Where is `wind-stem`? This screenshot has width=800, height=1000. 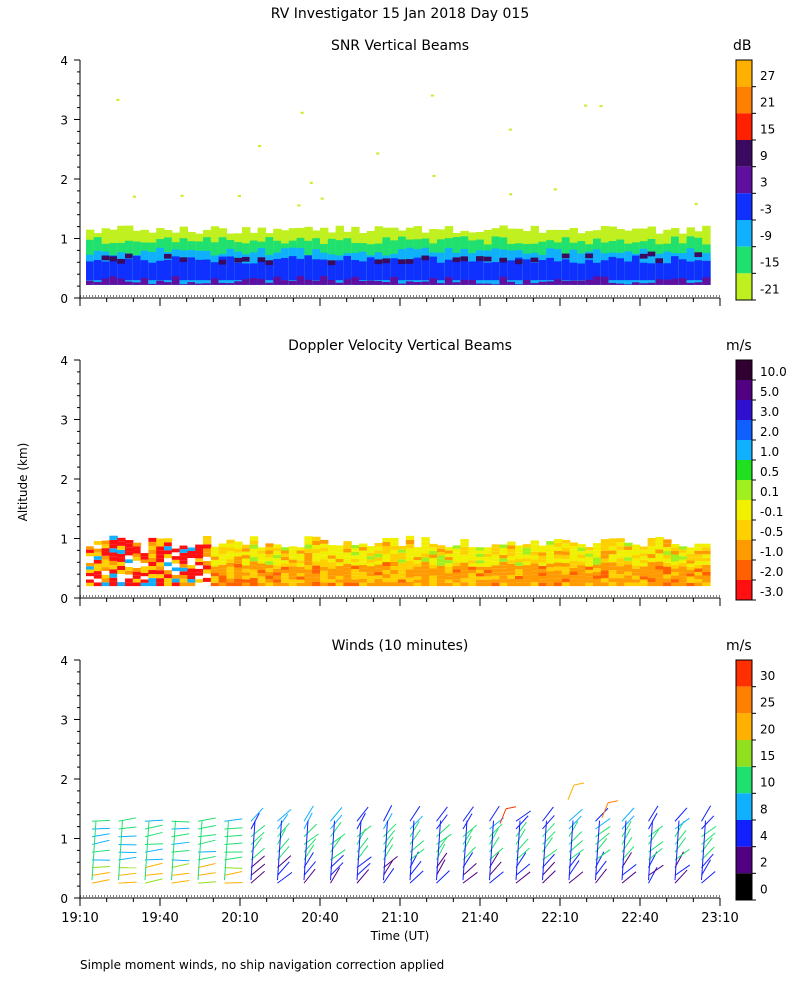
wind-stem is located at coordinates (306, 850).